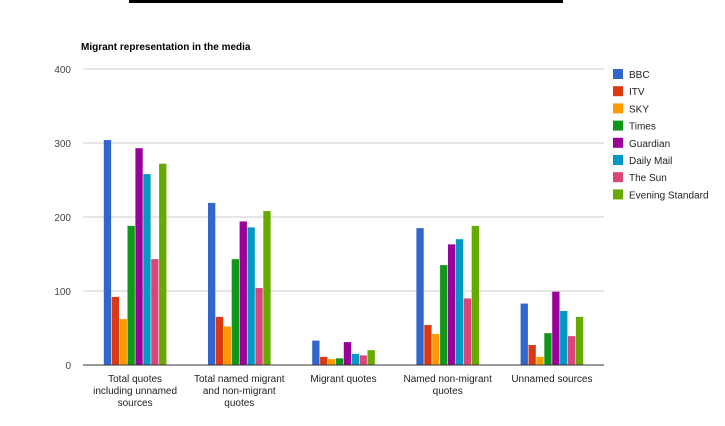  What do you see at coordinates (346, 1) in the screenshot?
I see `top-rule` at bounding box center [346, 1].